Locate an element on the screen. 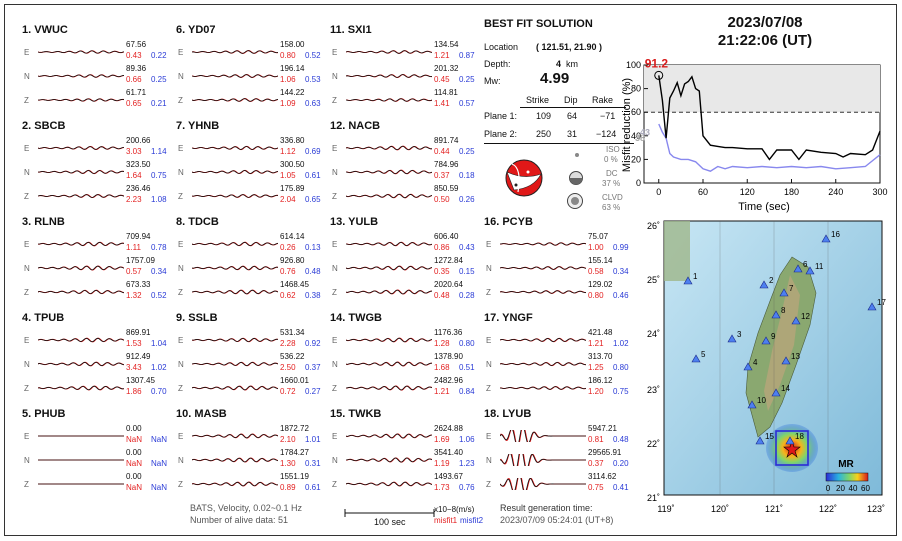 This screenshot has height=541, width=902. misfit2-value: 0.27 is located at coordinates (313, 391).